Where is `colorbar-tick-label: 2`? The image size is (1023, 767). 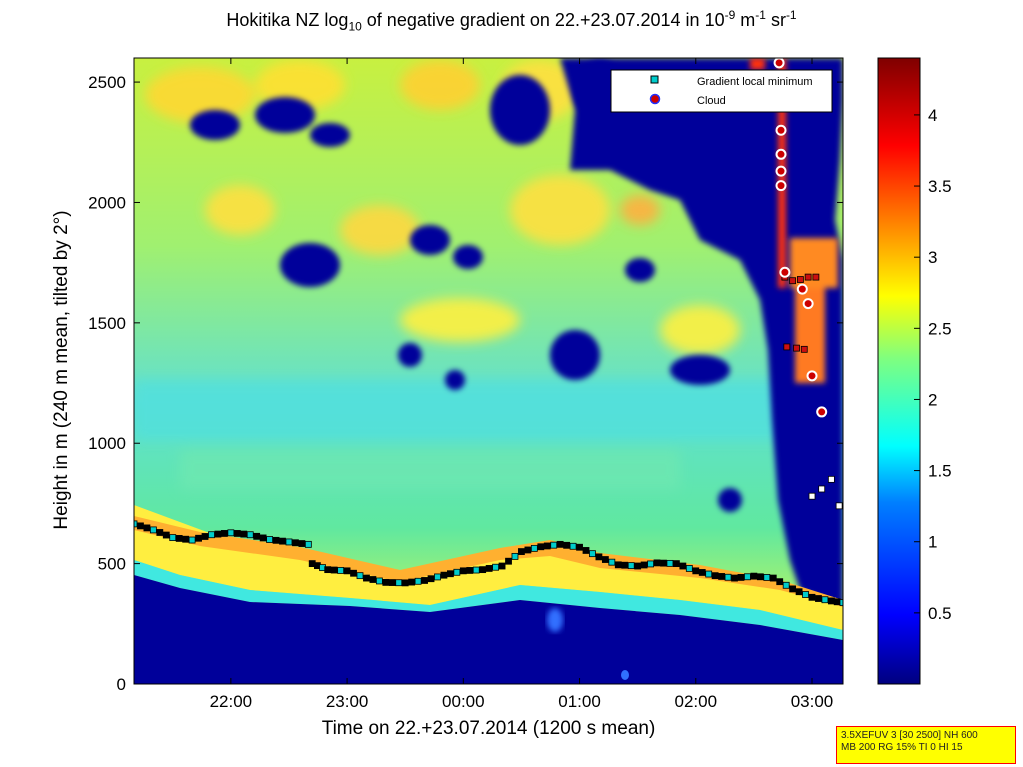
colorbar-tick-label: 2 is located at coordinates (932, 399).